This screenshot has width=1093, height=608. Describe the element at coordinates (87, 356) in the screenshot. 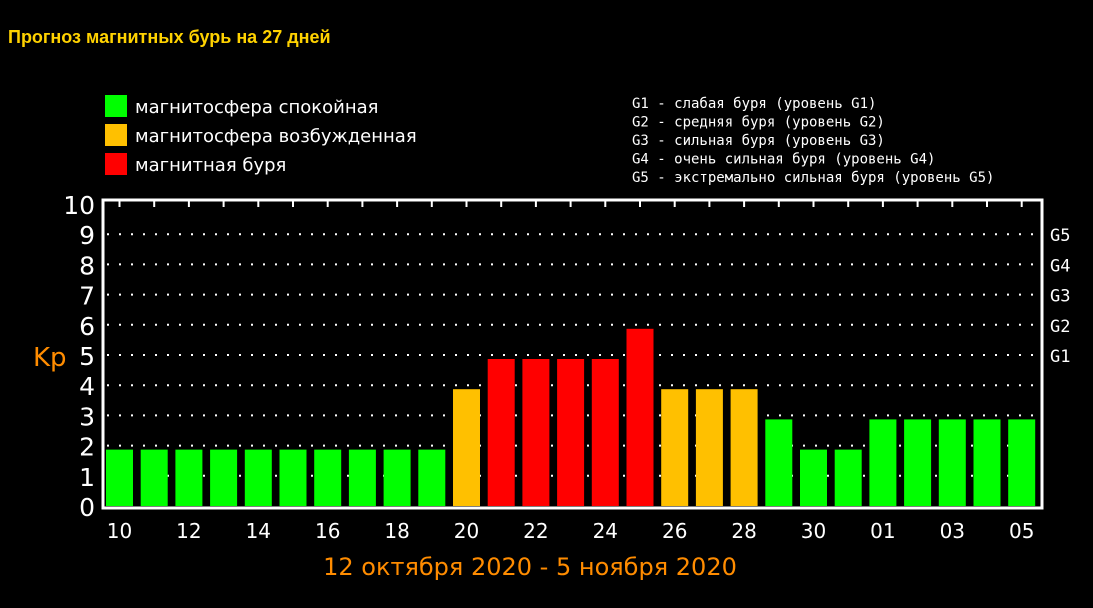

I see `y-tick-label: 5` at that location.